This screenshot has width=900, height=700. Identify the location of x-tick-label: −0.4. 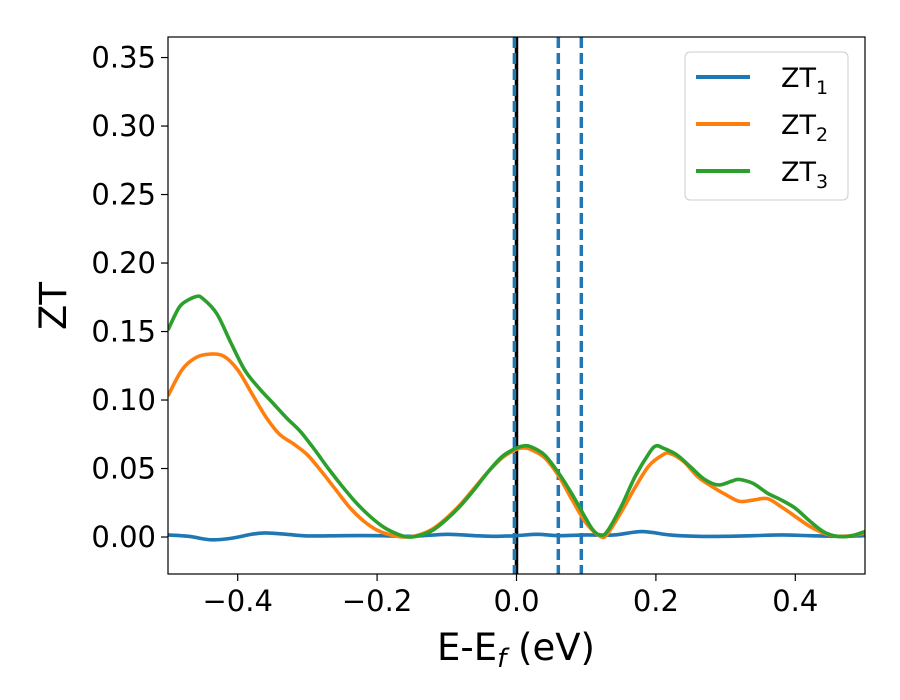
(237, 601).